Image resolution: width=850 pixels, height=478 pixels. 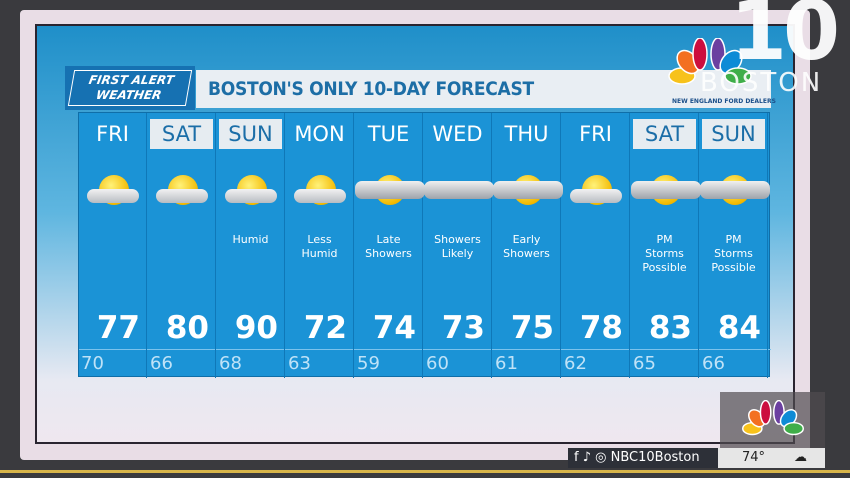 I want to click on high-temp: 72, so click(x=325, y=328).